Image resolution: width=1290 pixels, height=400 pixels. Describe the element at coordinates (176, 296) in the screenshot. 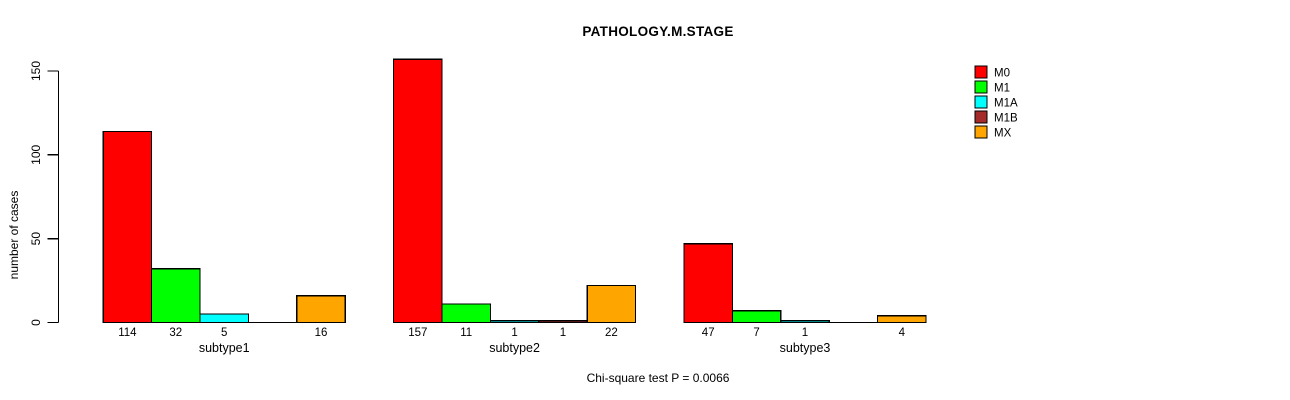

I see `bar-m1-subtype1` at that location.